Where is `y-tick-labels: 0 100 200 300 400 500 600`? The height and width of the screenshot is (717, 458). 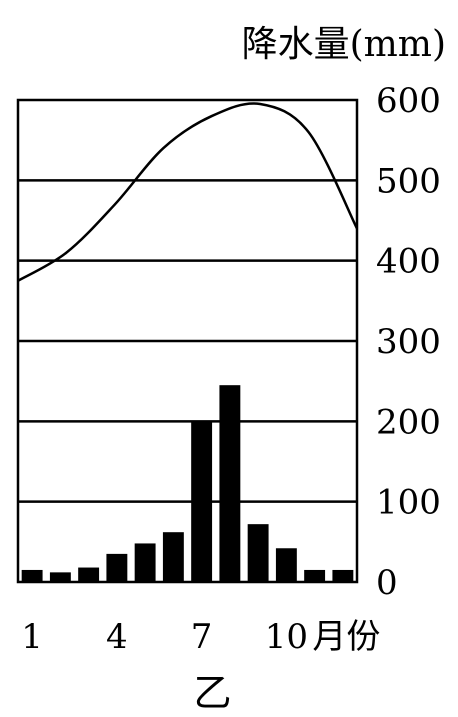
y-tick-labels: 0 100 200 300 400 500 600 is located at coordinates (408, 342).